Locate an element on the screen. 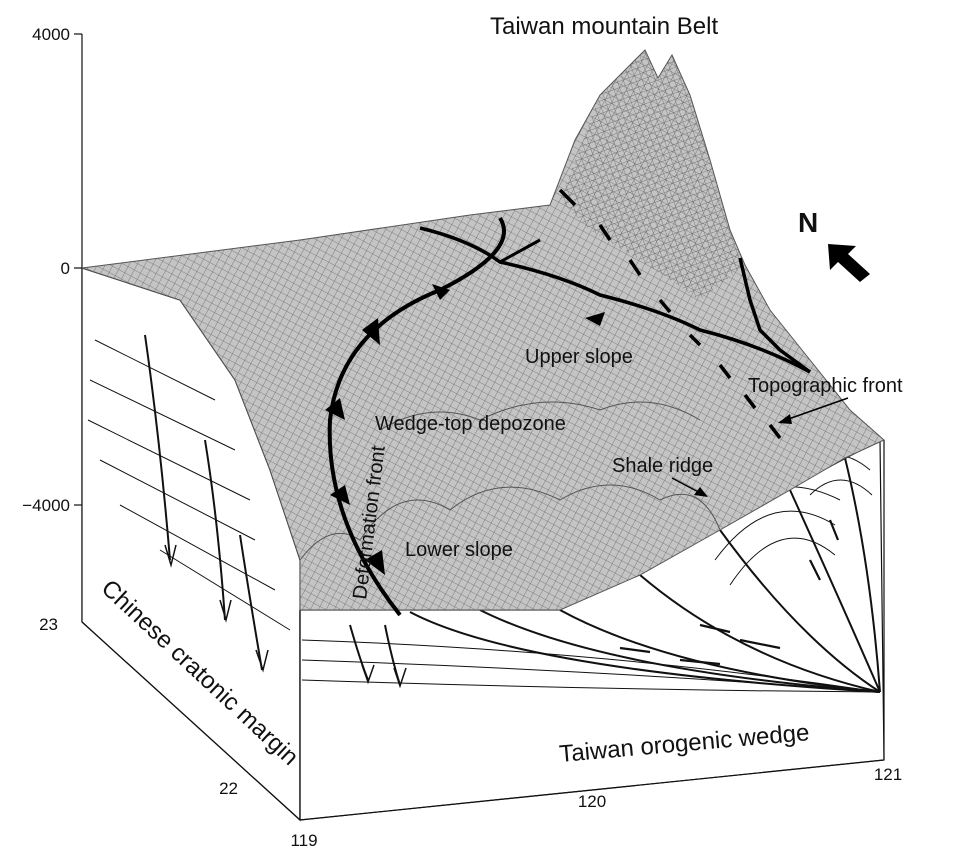  thrust-lines is located at coordinates (615, 314).